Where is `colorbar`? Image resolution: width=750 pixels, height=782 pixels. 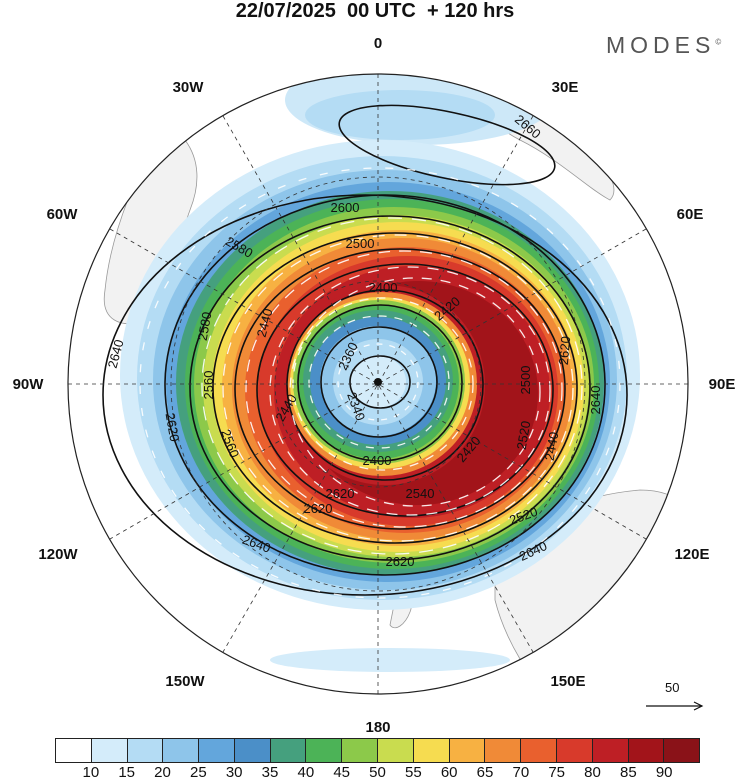 colorbar is located at coordinates (377, 750).